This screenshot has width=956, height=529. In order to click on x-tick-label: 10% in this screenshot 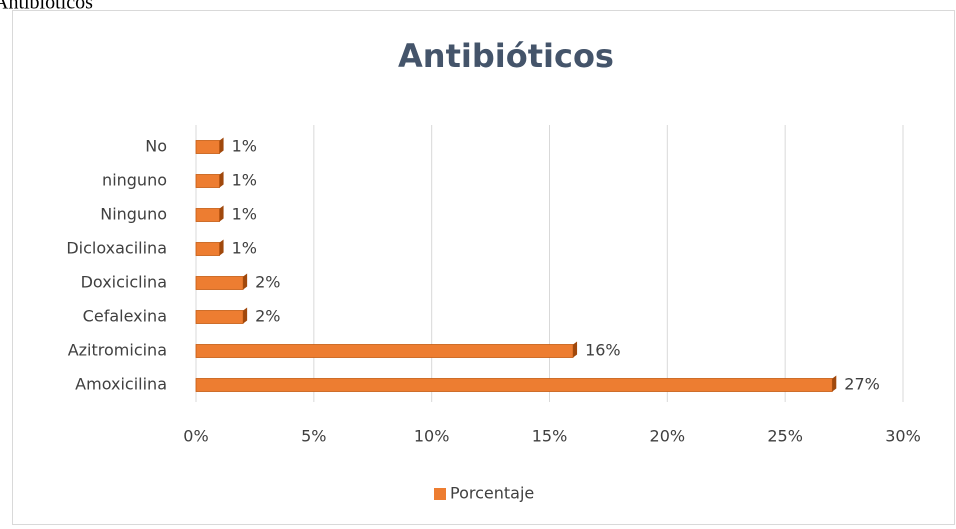, I will do `click(432, 436)`.